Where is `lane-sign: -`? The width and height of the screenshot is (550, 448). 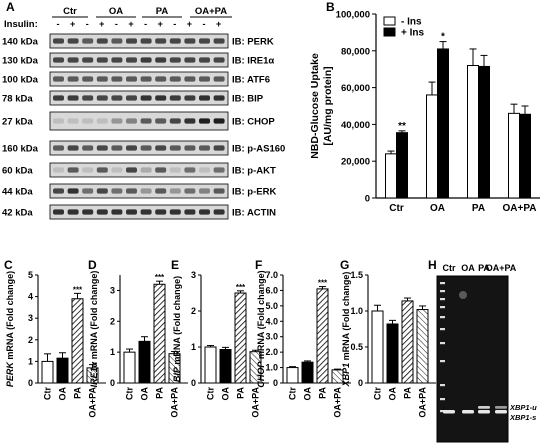 lane-sign: - is located at coordinates (145, 24).